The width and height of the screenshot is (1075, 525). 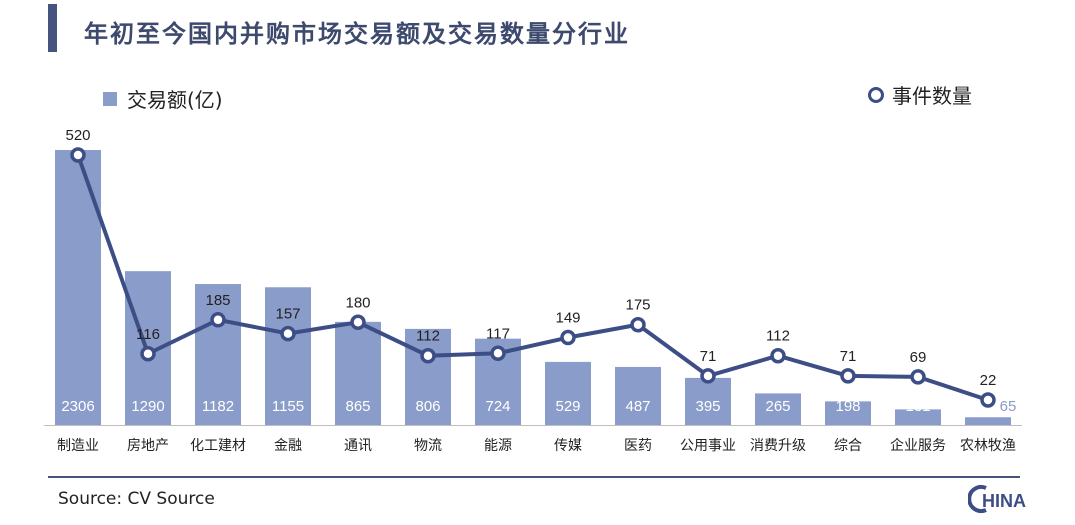 I want to click on bar-value-label-6: 724, so click(x=497, y=406).